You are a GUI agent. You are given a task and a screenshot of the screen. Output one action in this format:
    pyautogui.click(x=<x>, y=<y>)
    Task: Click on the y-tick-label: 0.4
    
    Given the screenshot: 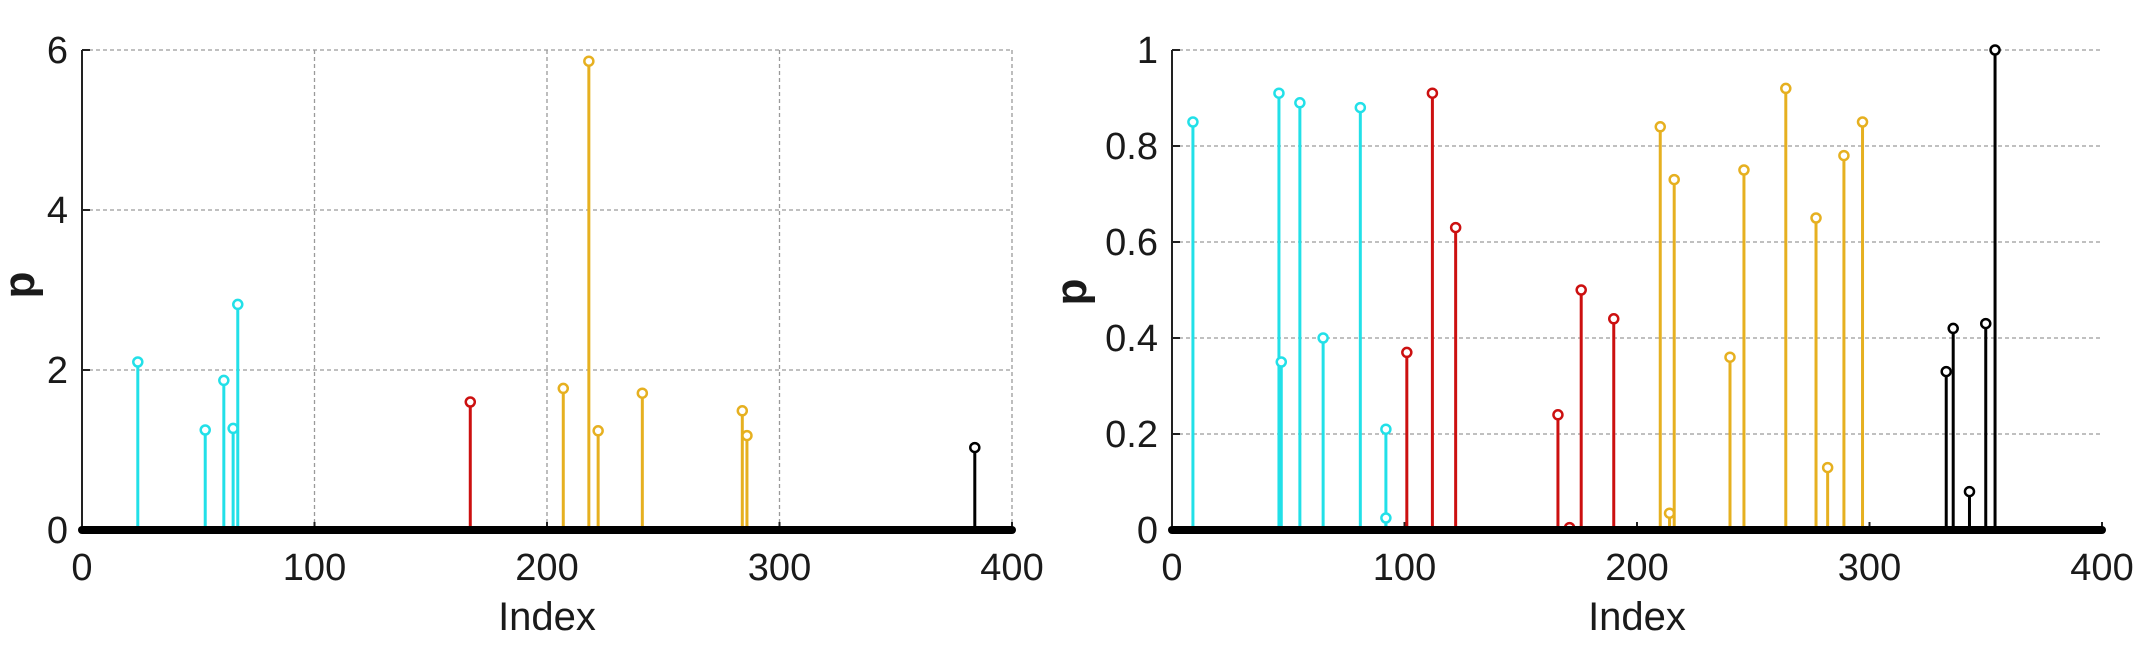 What is the action you would take?
    pyautogui.click(x=1131, y=339)
    